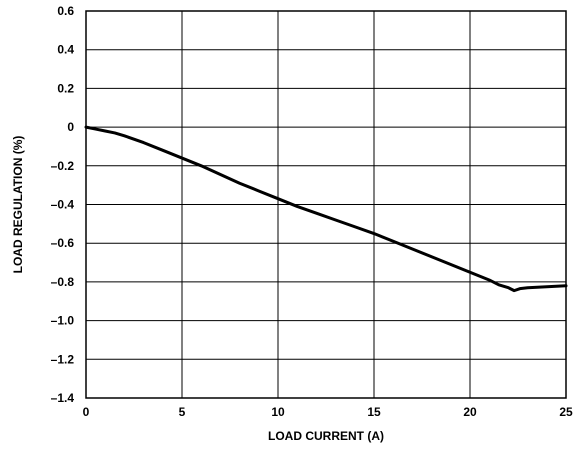 The image size is (576, 452). I want to click on x-tick-labels: 0 5 10 15 20 25, so click(328, 412).